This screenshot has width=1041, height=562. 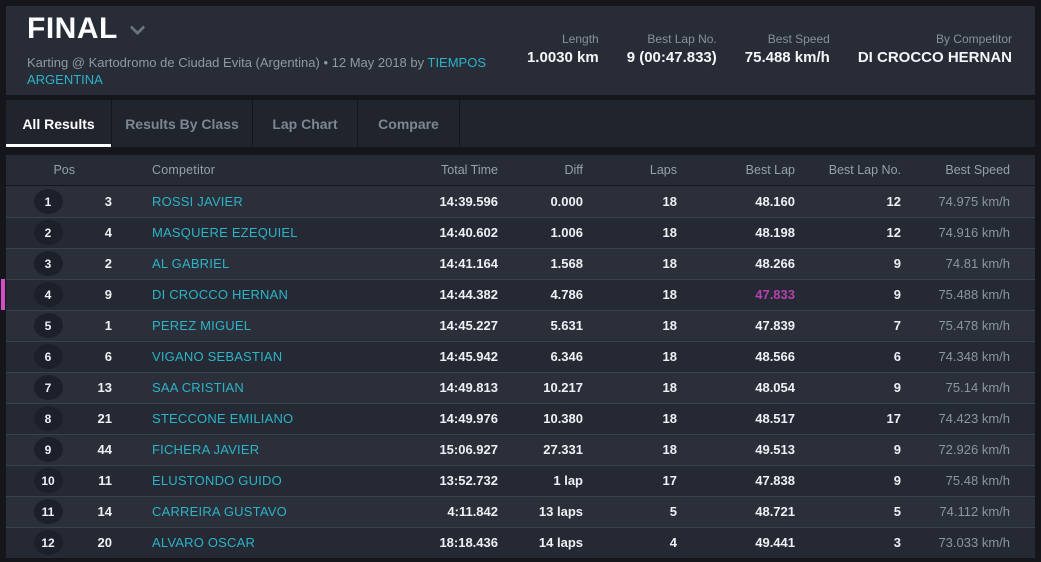 What do you see at coordinates (48, 449) in the screenshot?
I see `position-badge: 9` at bounding box center [48, 449].